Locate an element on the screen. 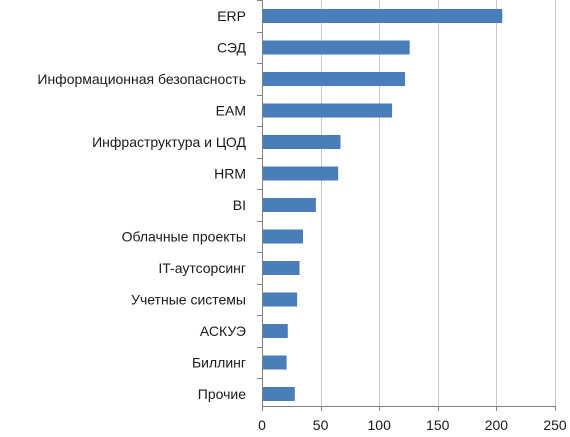 The height and width of the screenshot is (437, 570). category-label-9: Учетные системы is located at coordinates (188, 300).